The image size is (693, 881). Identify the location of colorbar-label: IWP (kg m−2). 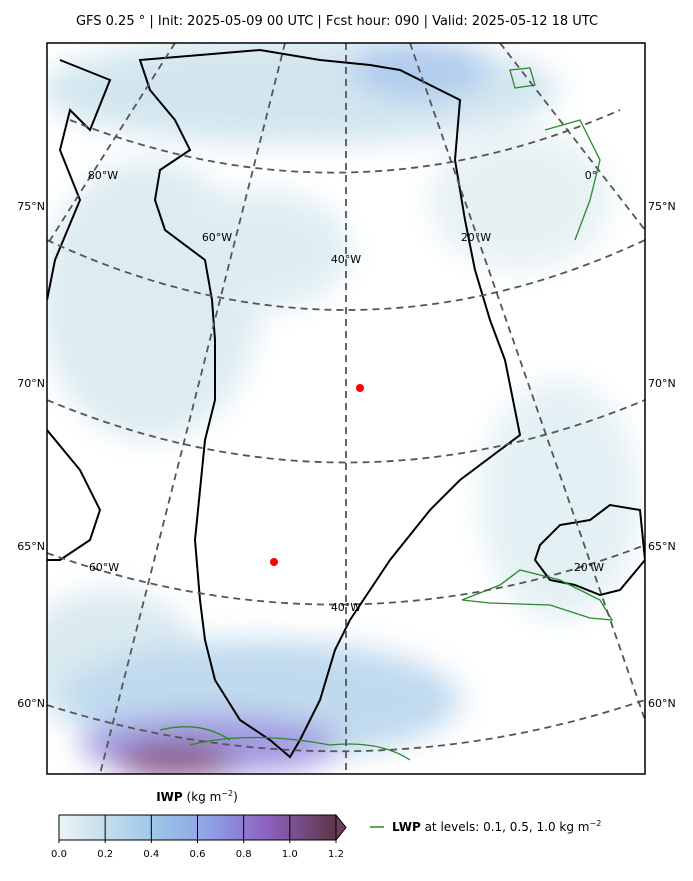
(197, 796).